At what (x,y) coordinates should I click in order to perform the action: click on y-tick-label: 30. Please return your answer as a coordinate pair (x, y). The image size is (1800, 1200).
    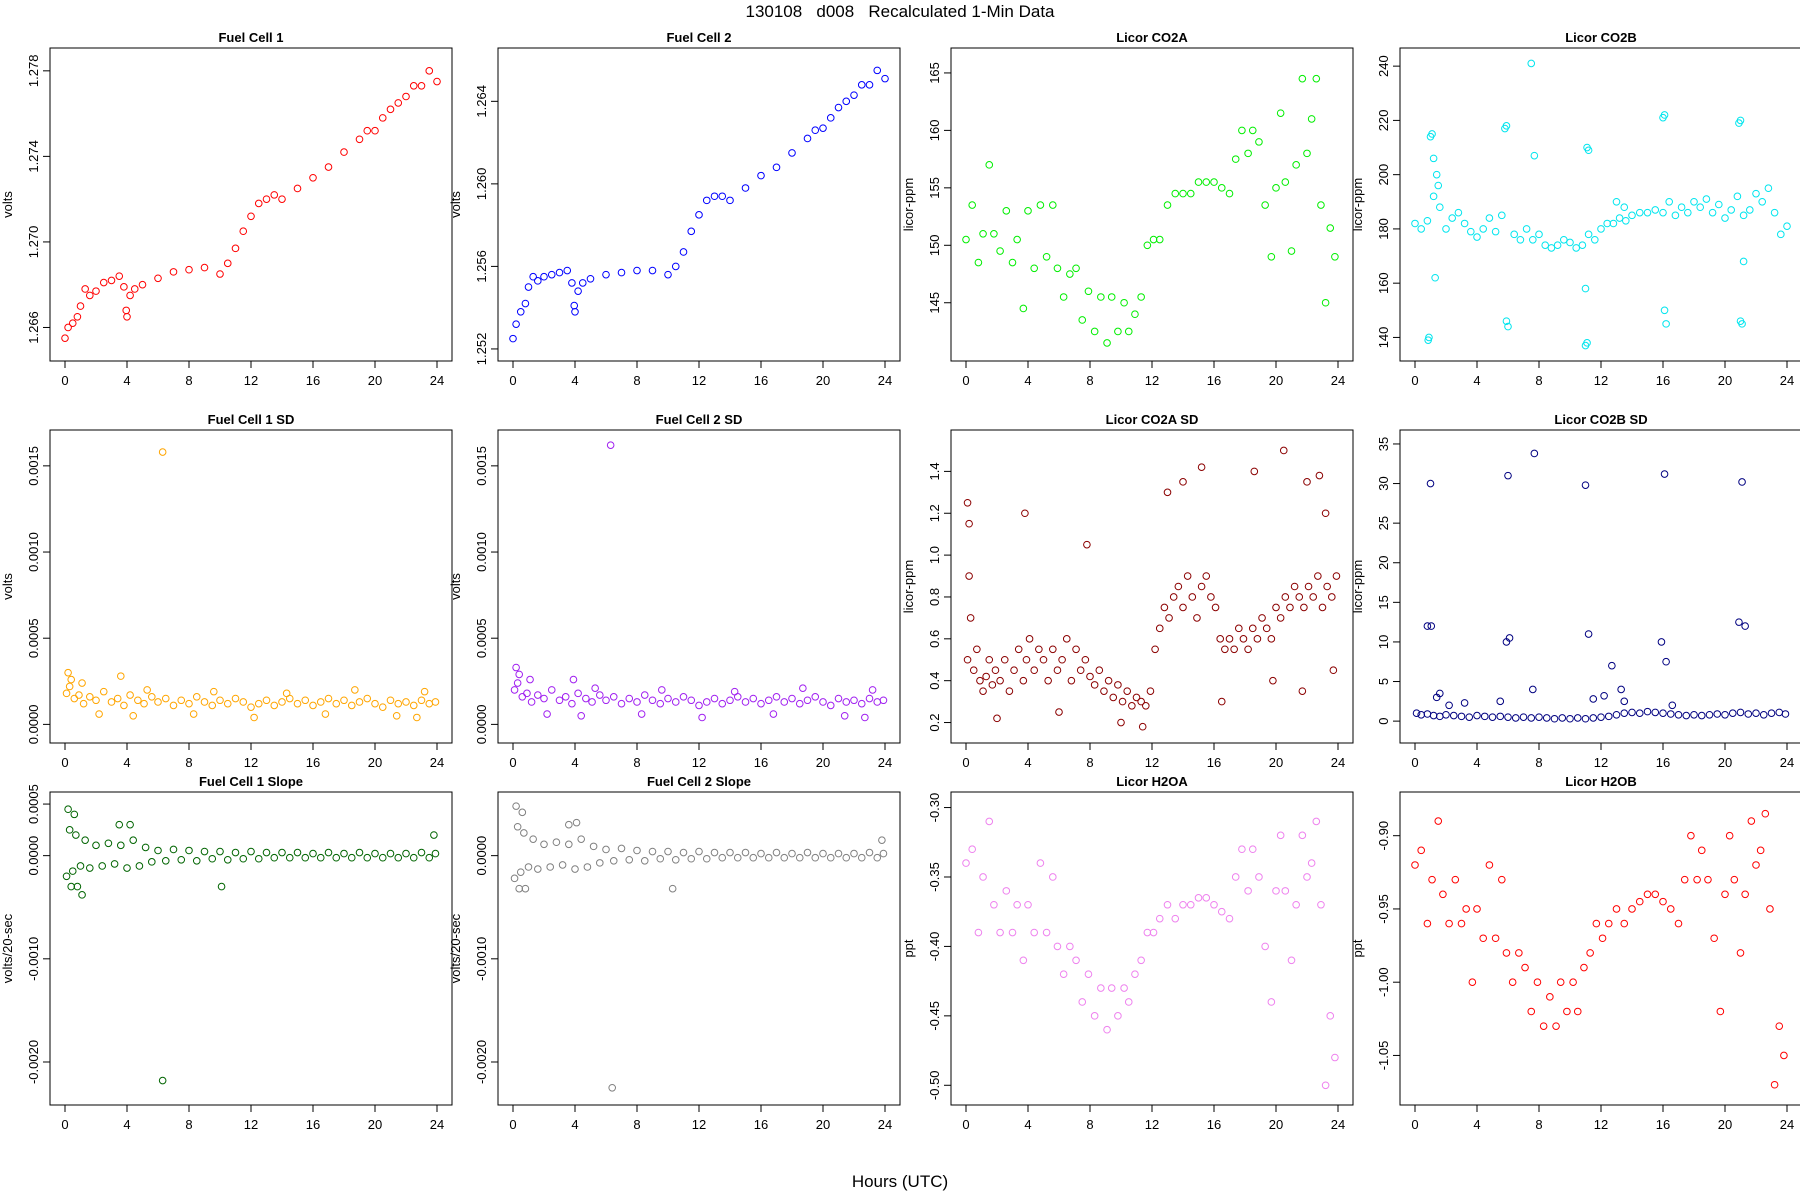
    Looking at the image, I should click on (1383, 483).